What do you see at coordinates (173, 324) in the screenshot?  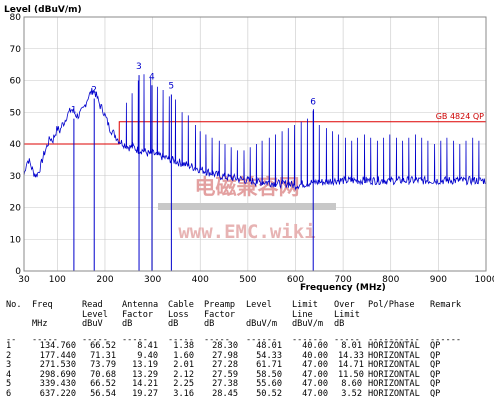 I see `column-header-cable: dB` at bounding box center [173, 324].